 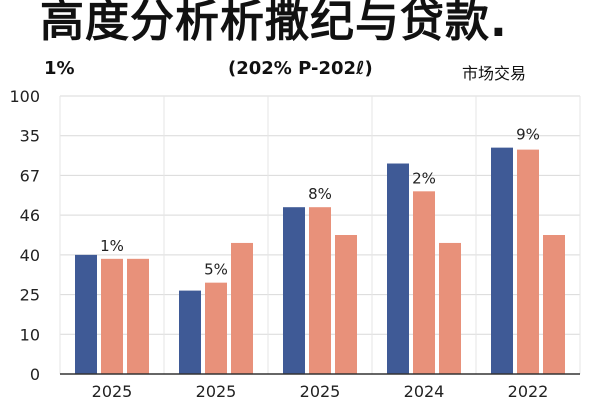 I want to click on y-tick-label: 25, so click(x=30, y=295).